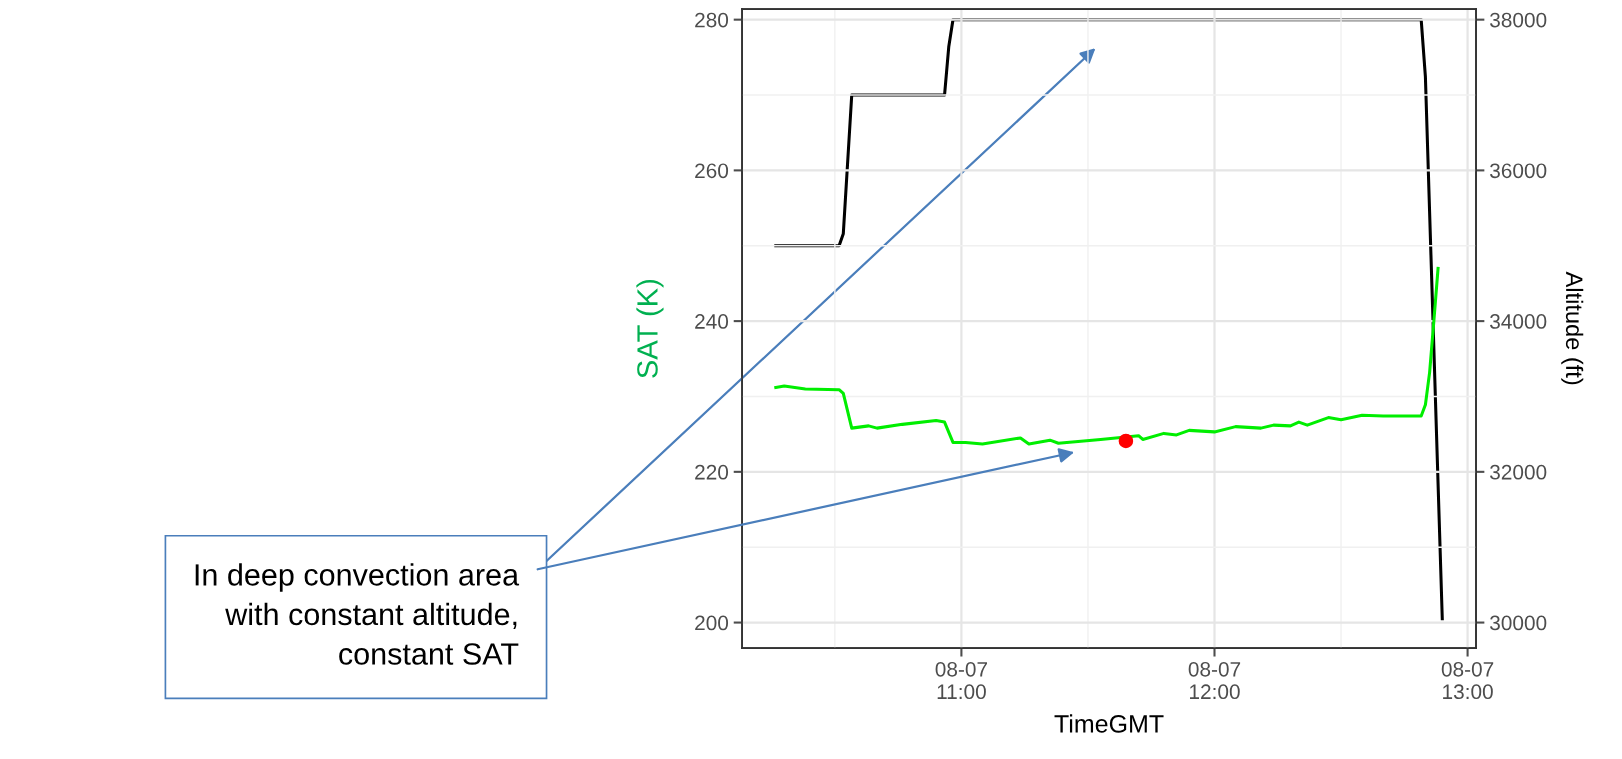 Image resolution: width=1622 pixels, height=759 pixels. Describe the element at coordinates (712, 20) in the screenshot. I see `y-tick-label: 280` at that location.